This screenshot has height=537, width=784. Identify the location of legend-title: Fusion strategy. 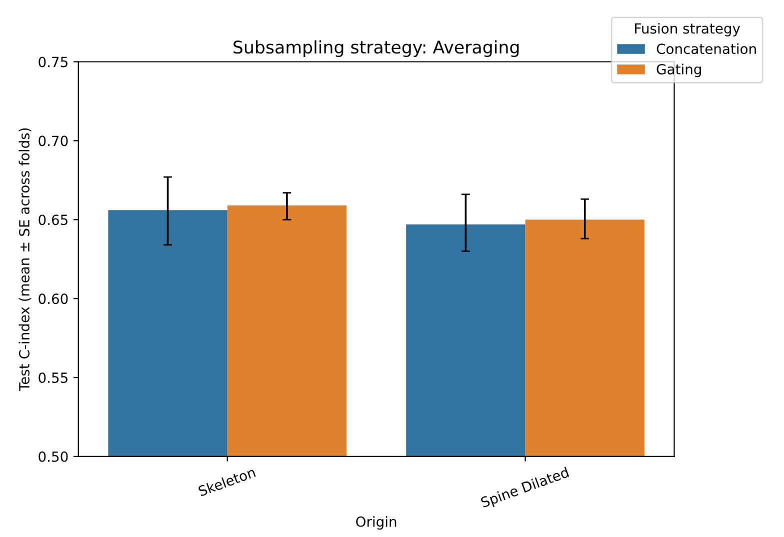
(687, 29).